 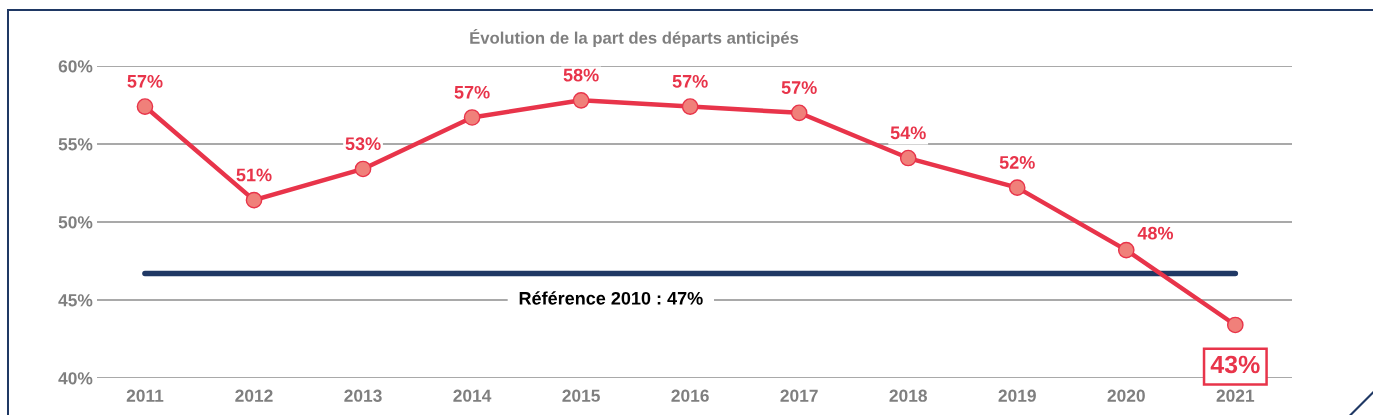 What do you see at coordinates (1126, 395) in the screenshot?
I see `x-tick-label: 2020` at bounding box center [1126, 395].